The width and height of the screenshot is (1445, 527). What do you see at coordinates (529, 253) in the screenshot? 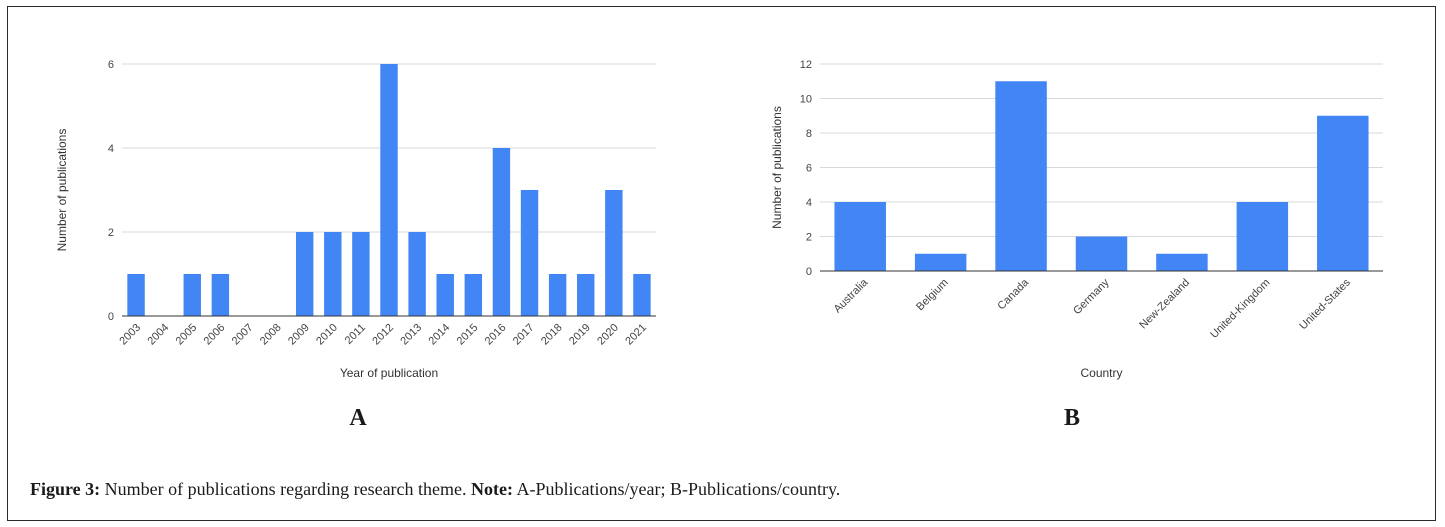
I see `bar-2017` at bounding box center [529, 253].